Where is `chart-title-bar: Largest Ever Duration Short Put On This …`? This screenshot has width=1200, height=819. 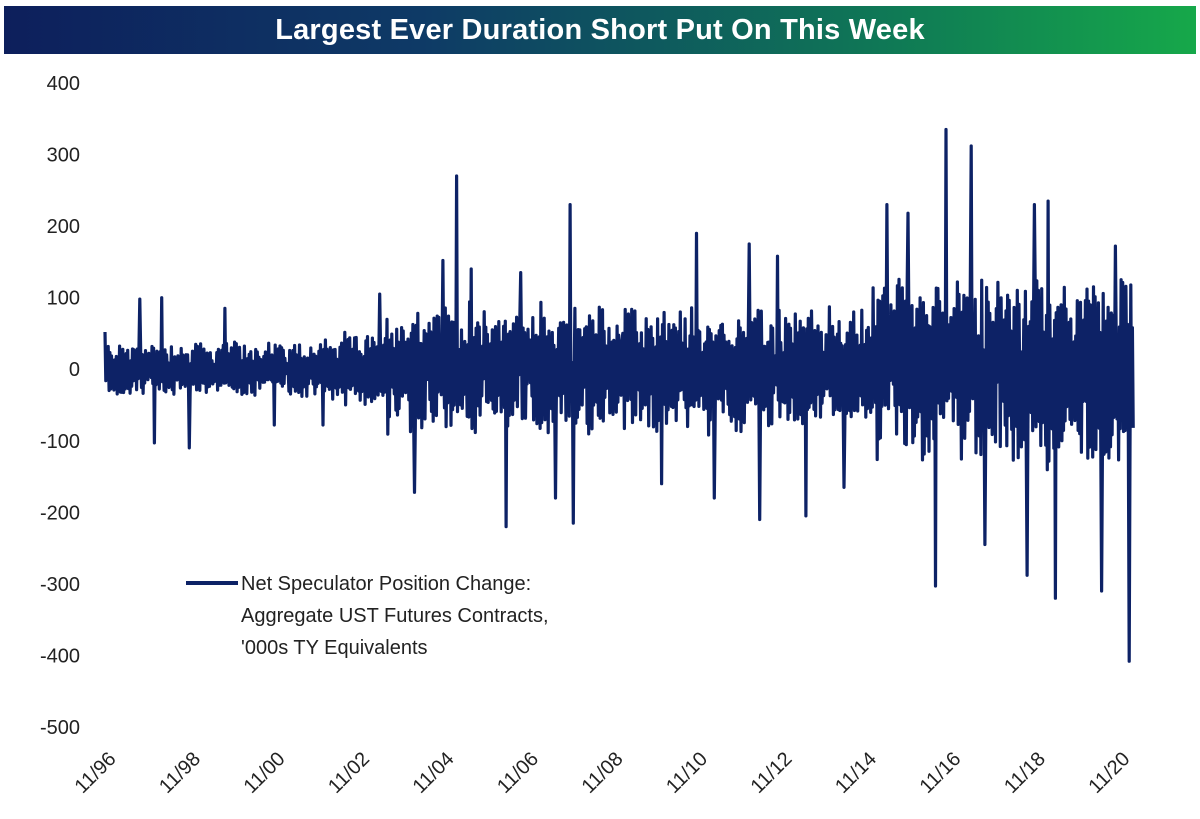
chart-title-bar: Largest Ever Duration Short Put On This … is located at coordinates (600, 30).